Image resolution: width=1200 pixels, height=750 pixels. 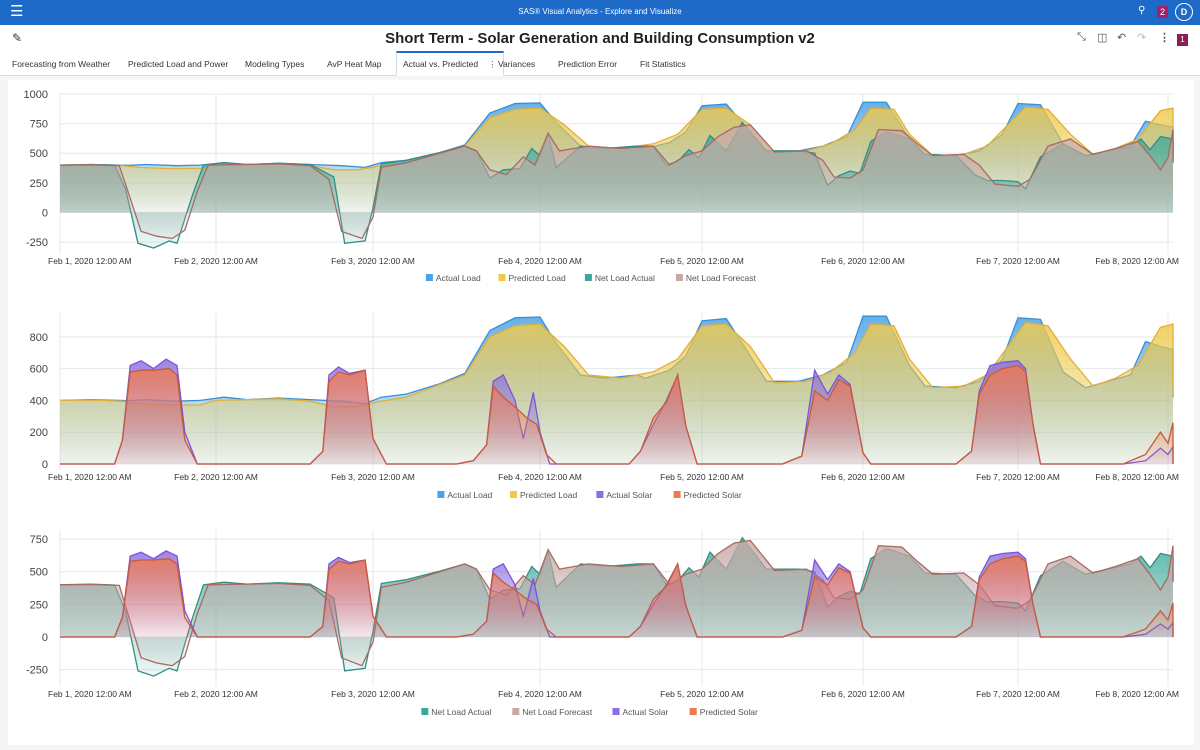 What do you see at coordinates (354, 64) in the screenshot?
I see `tab-avp-heat-map: AvP Heat Map` at bounding box center [354, 64].